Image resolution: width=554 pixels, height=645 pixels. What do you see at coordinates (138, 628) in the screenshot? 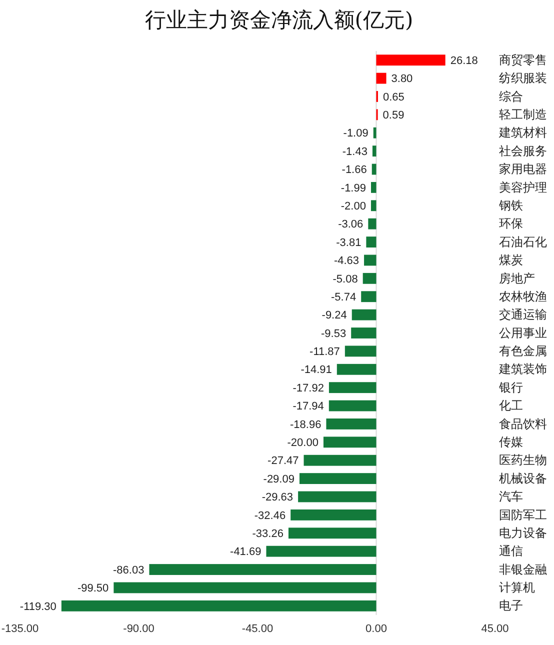
I see `x-tick-label: -90.00` at bounding box center [138, 628].